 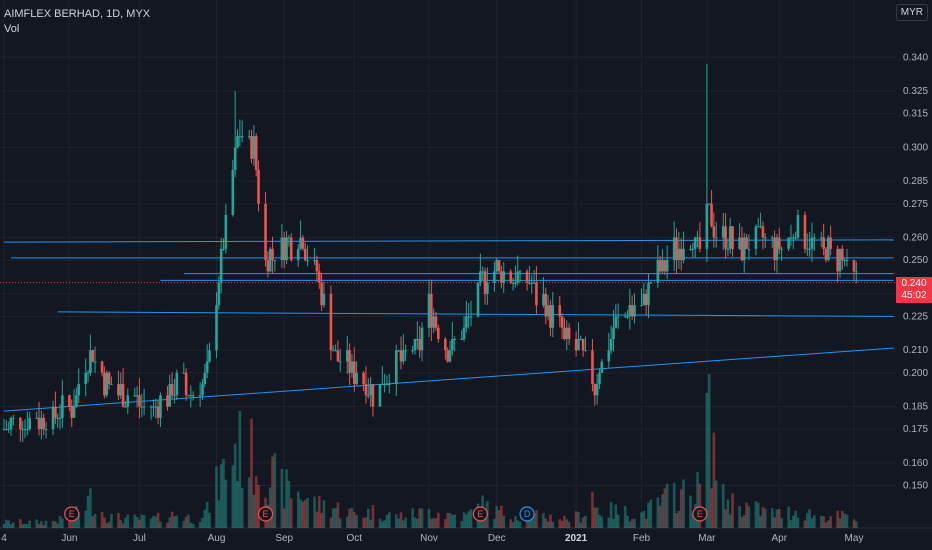 I want to click on x-tick-label: Jul, so click(x=139, y=538).